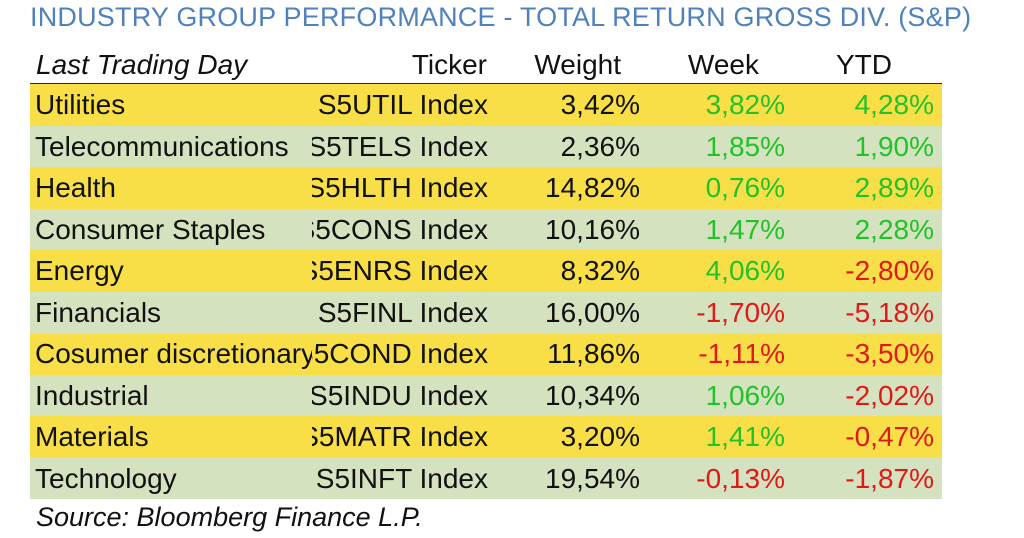 The width and height of the screenshot is (1024, 538). I want to click on ticker-text: S5COND Index, so click(400, 353).